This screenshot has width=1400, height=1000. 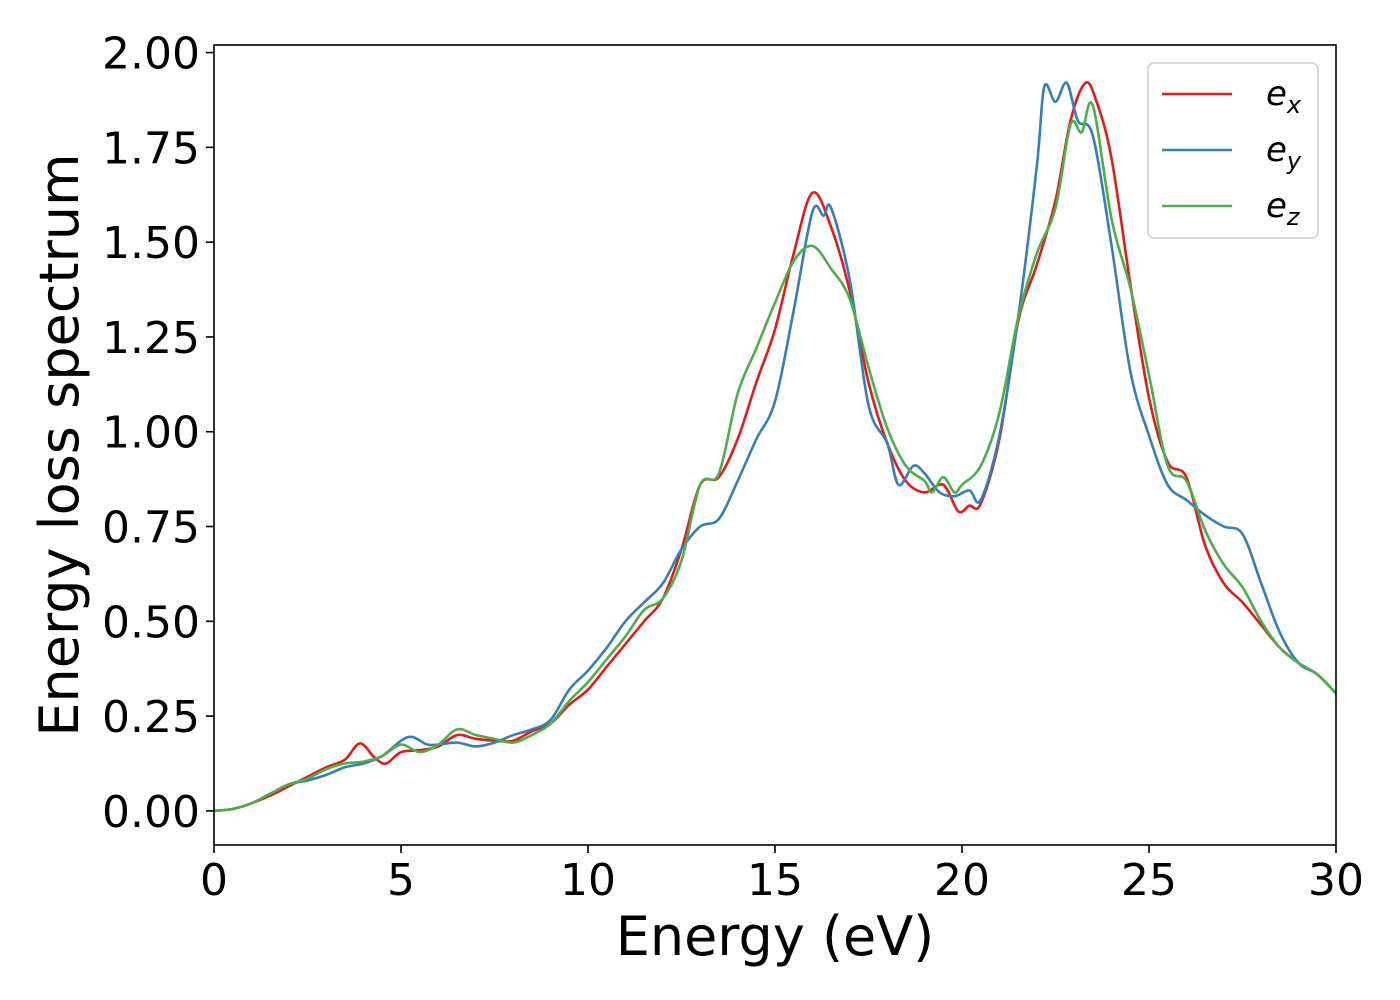 What do you see at coordinates (151, 717) in the screenshot?
I see `y-tick-label: 0.25` at bounding box center [151, 717].